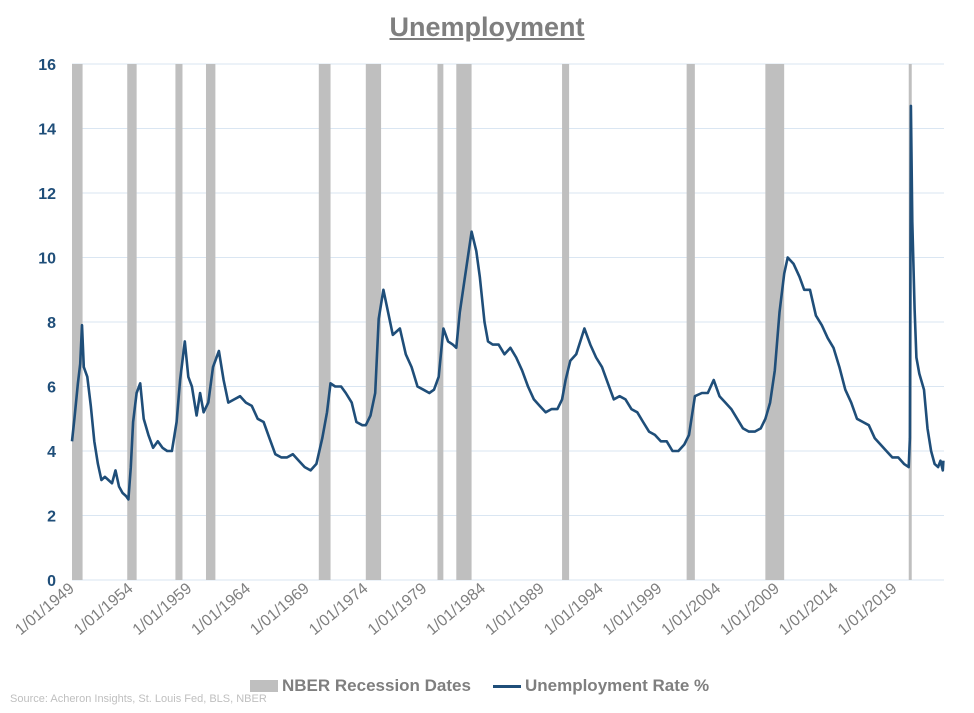 The width and height of the screenshot is (974, 713). What do you see at coordinates (633, 609) in the screenshot?
I see `x-tick-label: 1/01/1999` at bounding box center [633, 609].